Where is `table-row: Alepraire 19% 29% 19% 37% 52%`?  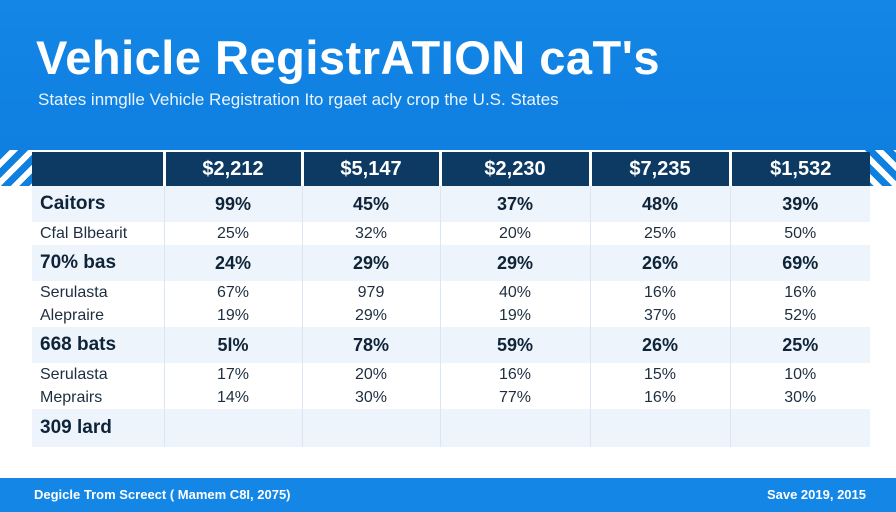
table-row: Alepraire 19% 29% 19% 37% 52% is located at coordinates (451, 315).